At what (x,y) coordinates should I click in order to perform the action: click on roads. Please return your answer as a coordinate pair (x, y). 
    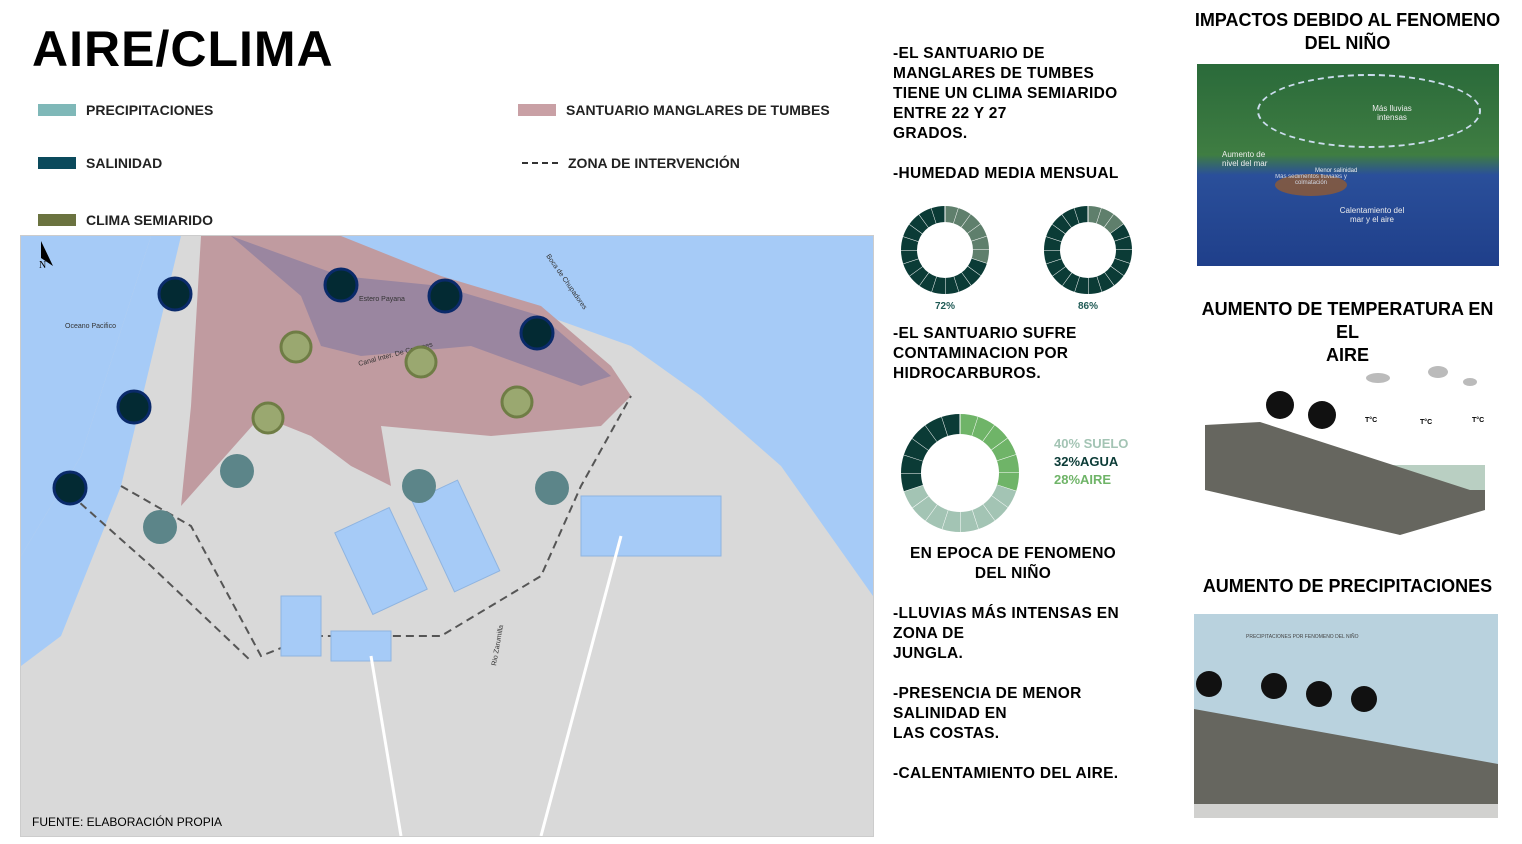
    Looking at the image, I should click on (496, 685).